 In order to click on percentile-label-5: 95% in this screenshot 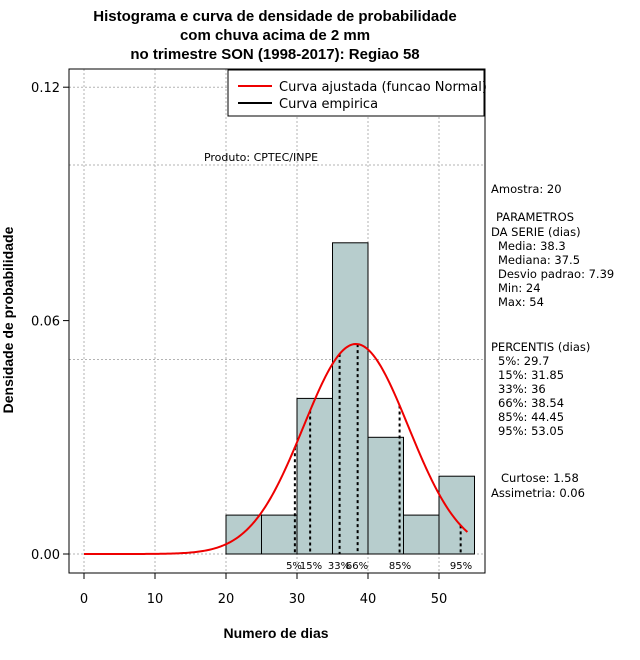, I will do `click(461, 566)`.